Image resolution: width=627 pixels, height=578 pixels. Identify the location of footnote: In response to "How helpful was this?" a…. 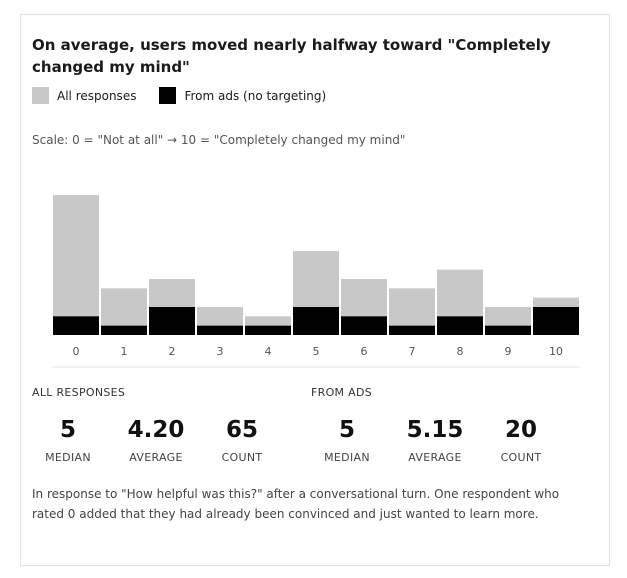
(296, 504).